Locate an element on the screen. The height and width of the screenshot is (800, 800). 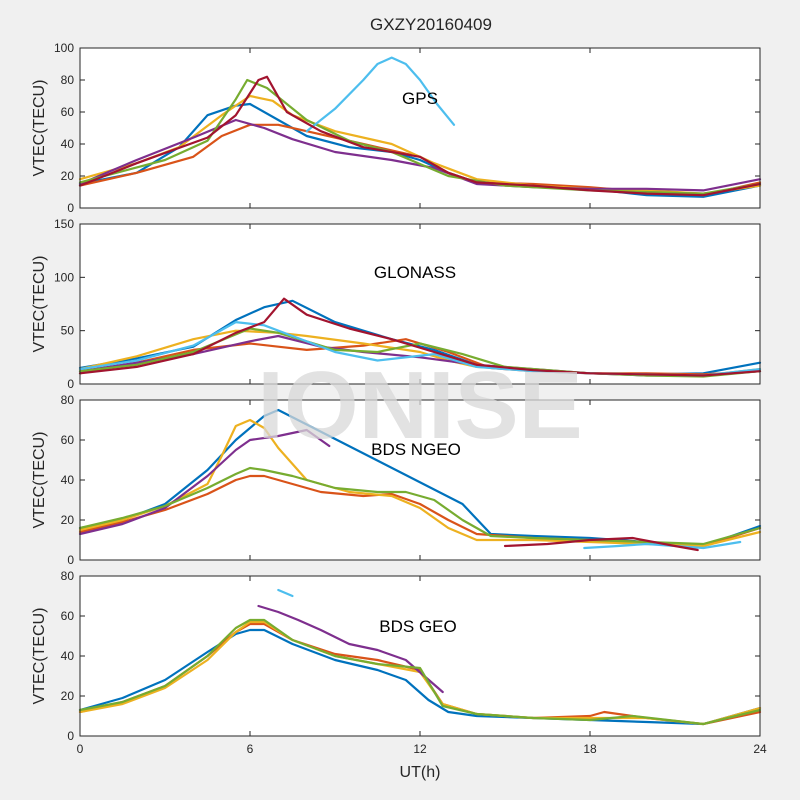
panel-annotation: BDS GEO is located at coordinates (417, 626).